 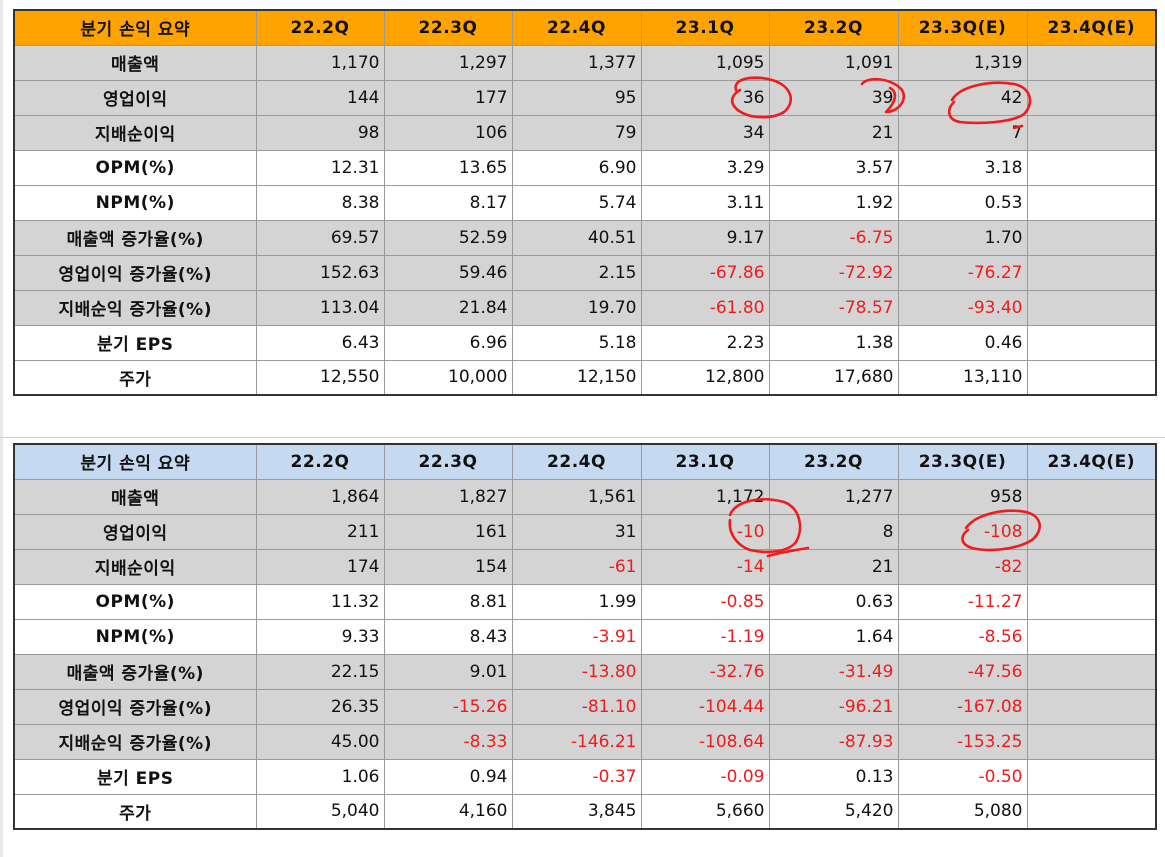 What do you see at coordinates (833, 97) in the screenshot?
I see `value-cell: 39` at bounding box center [833, 97].